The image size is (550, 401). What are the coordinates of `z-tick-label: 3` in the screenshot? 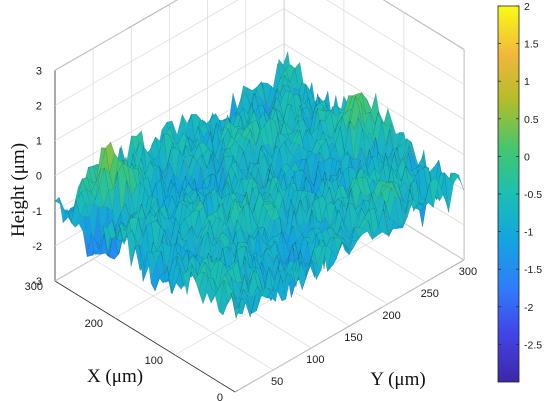 It's located at (39, 71).